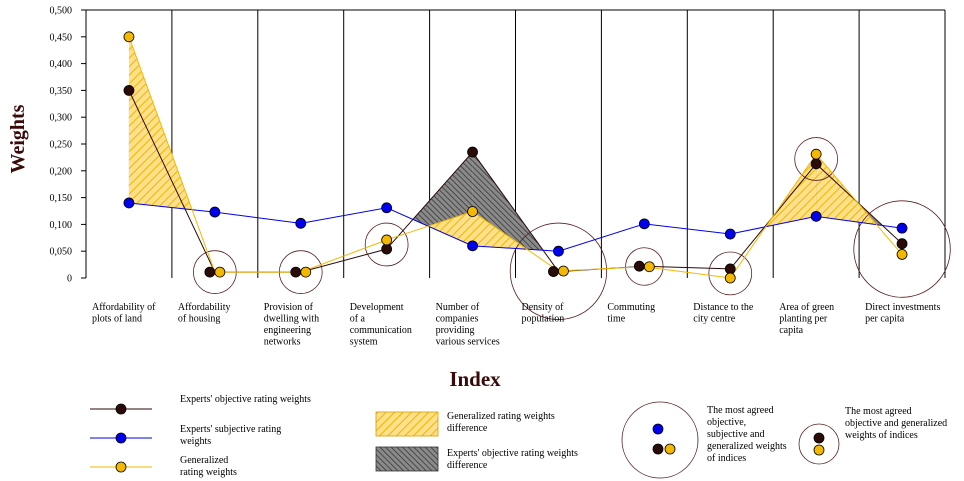 Image resolution: width=964 pixels, height=481 pixels. Describe the element at coordinates (364, 342) in the screenshot. I see `x-tick-label-line: system` at that location.